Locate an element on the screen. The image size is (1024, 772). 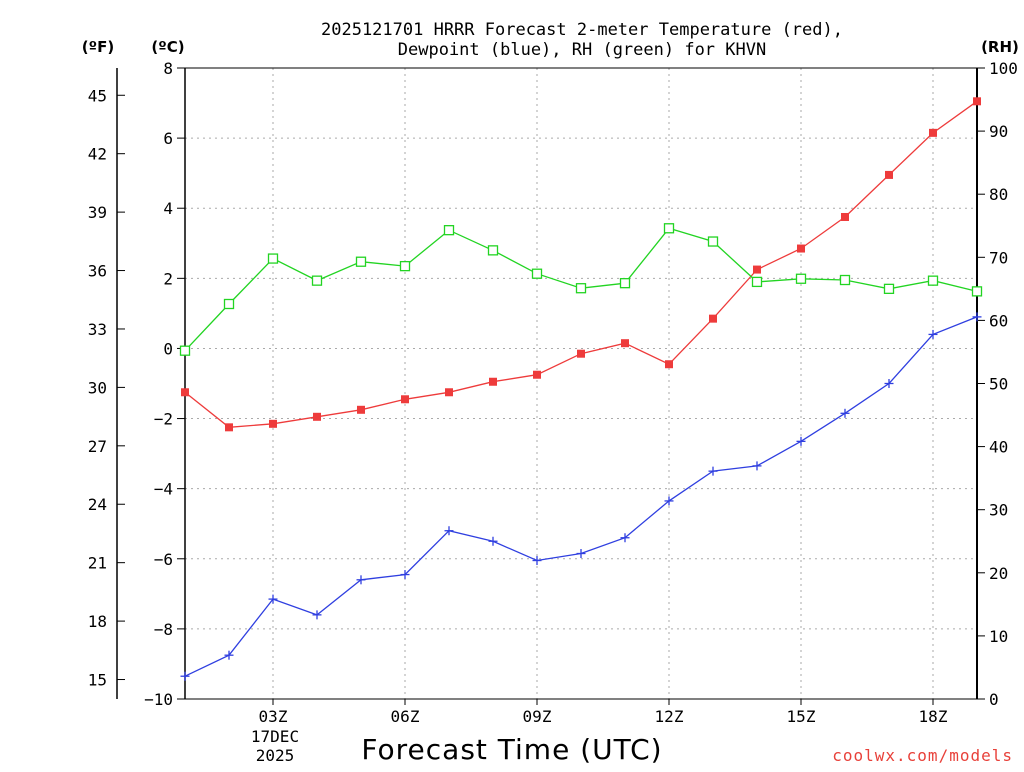
rh-tick-label: 90 is located at coordinates (998, 131).